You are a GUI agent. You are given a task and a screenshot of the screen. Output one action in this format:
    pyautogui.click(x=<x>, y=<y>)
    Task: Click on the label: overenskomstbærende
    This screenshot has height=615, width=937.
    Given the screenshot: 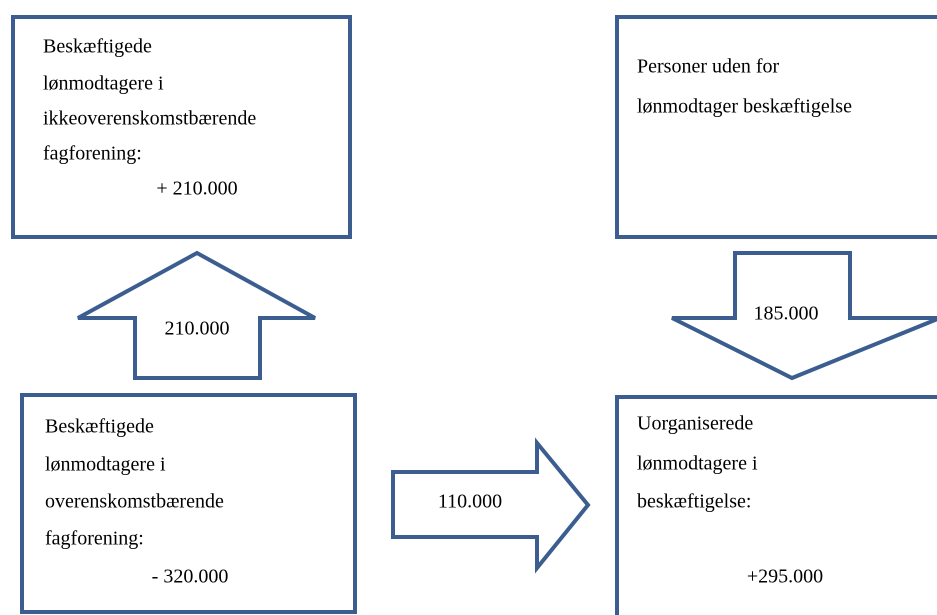 What is the action you would take?
    pyautogui.click(x=134, y=502)
    